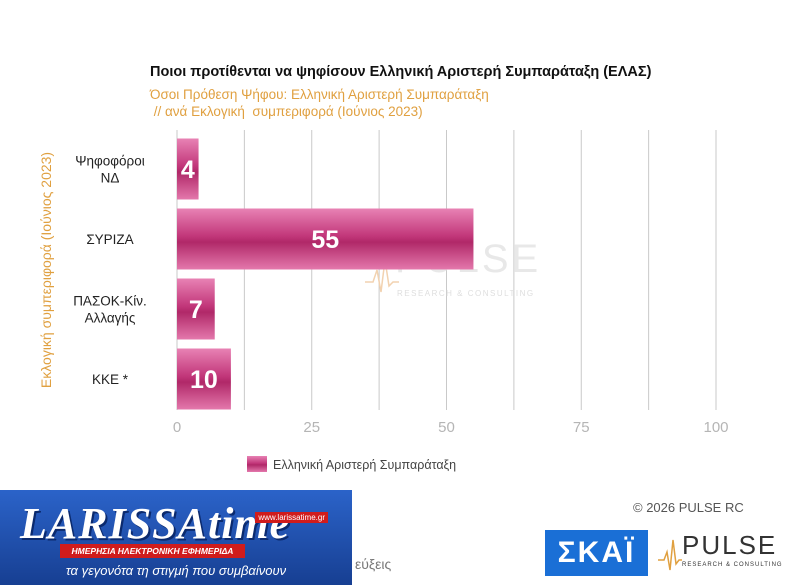  I want to click on pulse-wave-icon, so click(670, 555).